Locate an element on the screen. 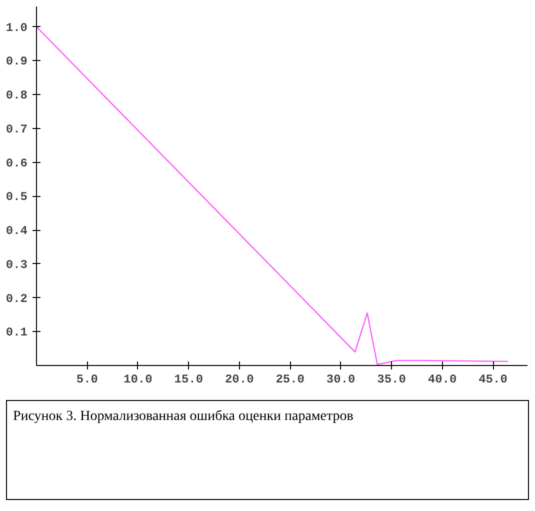  y-tick-label: 0.8 is located at coordinates (17, 95).